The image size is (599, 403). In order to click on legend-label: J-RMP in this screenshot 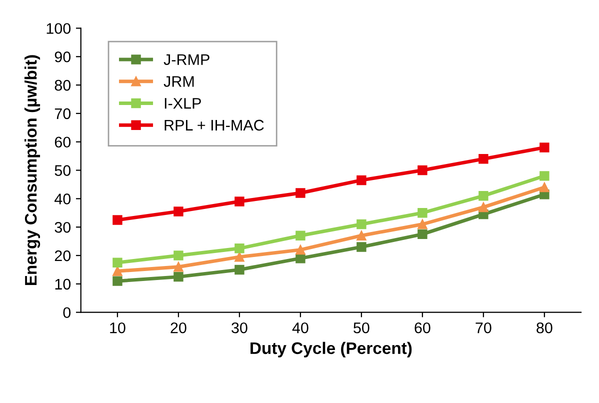, I will do `click(187, 59)`.